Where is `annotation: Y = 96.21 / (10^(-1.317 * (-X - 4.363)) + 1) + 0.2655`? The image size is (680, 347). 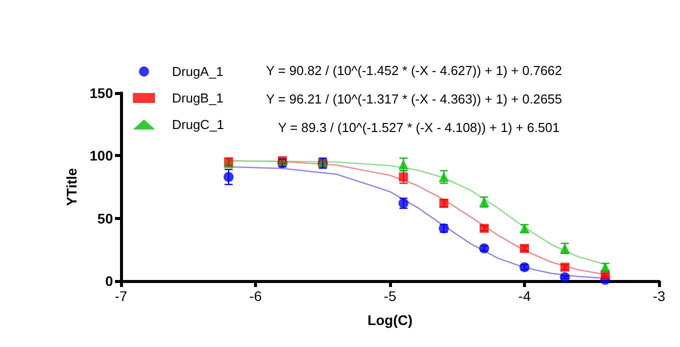 annotation: Y = 96.21 / (10^(-1.317 * (-X - 4.363)) + 1) + 0.2655 is located at coordinates (414, 99).